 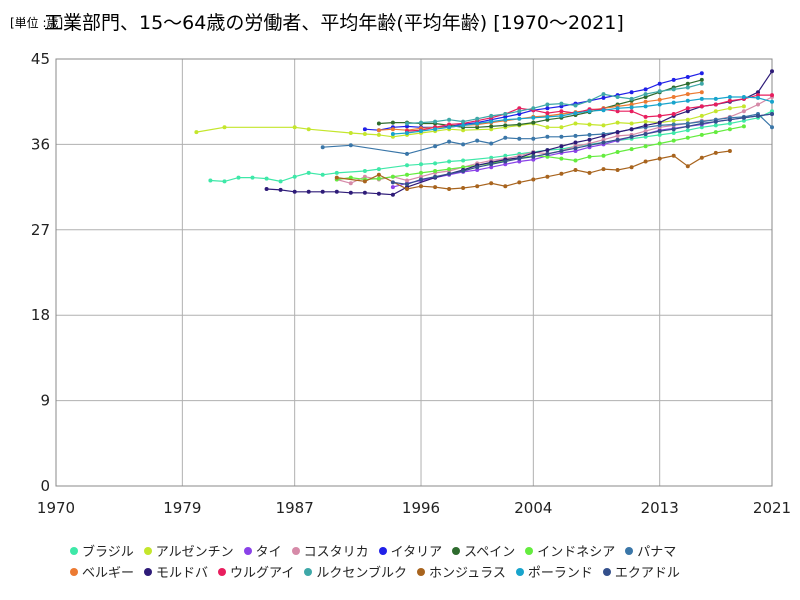 What do you see at coordinates (194, 552) in the screenshot?
I see `legend-label: アルゼンチン` at bounding box center [194, 552].